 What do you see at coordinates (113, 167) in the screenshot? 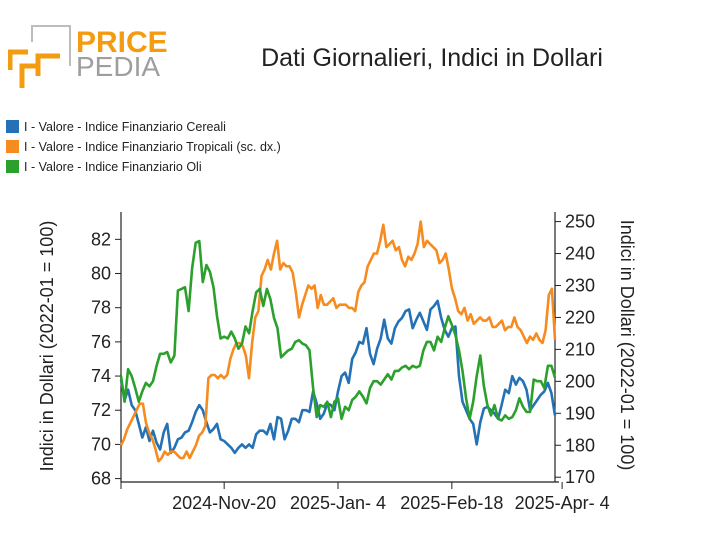
I see `legend-label-oli: I - Valore - Indice Finanziario Oli` at bounding box center [113, 167].